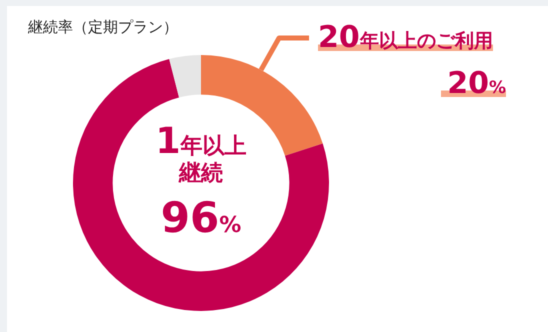  What do you see at coordinates (476, 83) in the screenshot?
I see `data-label: 20%` at bounding box center [476, 83].